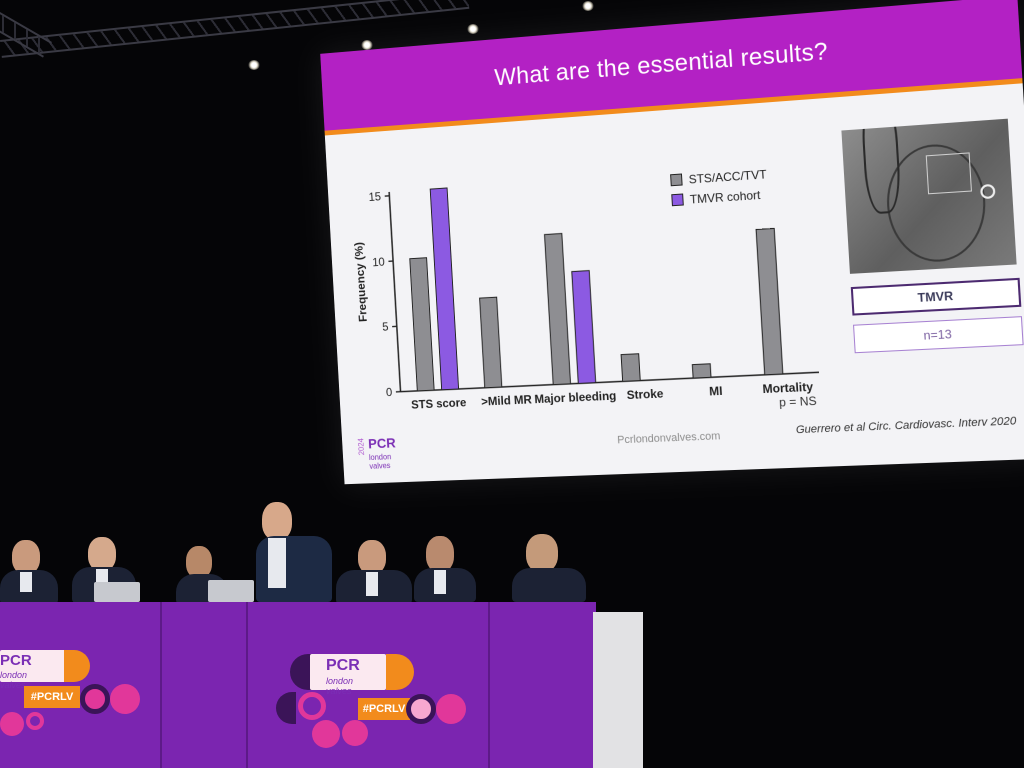 Image resolution: width=1024 pixels, height=768 pixels. Describe the element at coordinates (618, 690) in the screenshot. I see `lectern` at that location.